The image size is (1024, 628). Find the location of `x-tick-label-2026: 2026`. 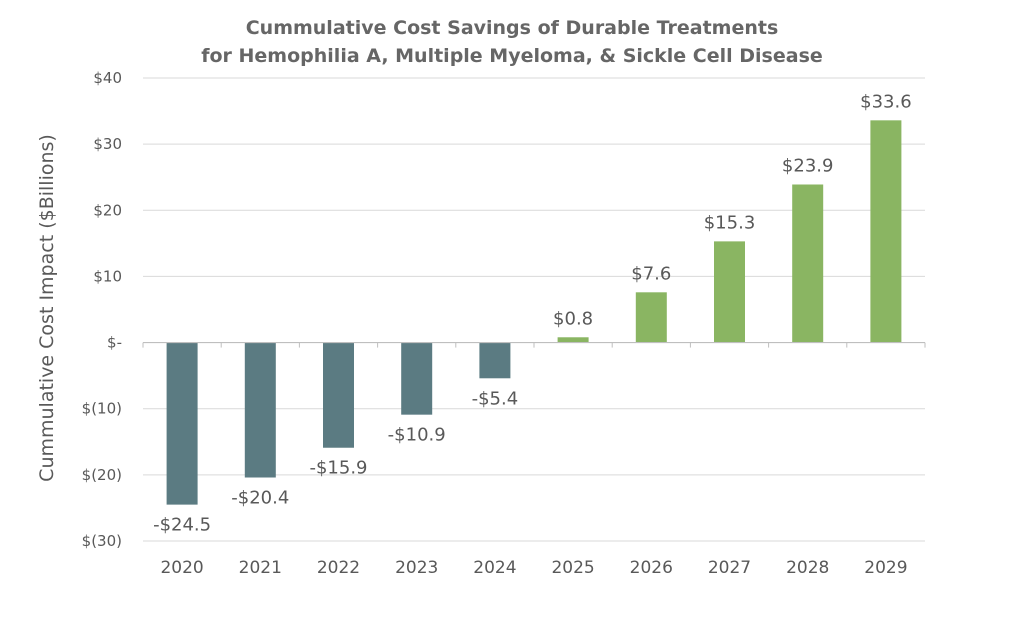

x-tick-label-2026: 2026 is located at coordinates (651, 568).